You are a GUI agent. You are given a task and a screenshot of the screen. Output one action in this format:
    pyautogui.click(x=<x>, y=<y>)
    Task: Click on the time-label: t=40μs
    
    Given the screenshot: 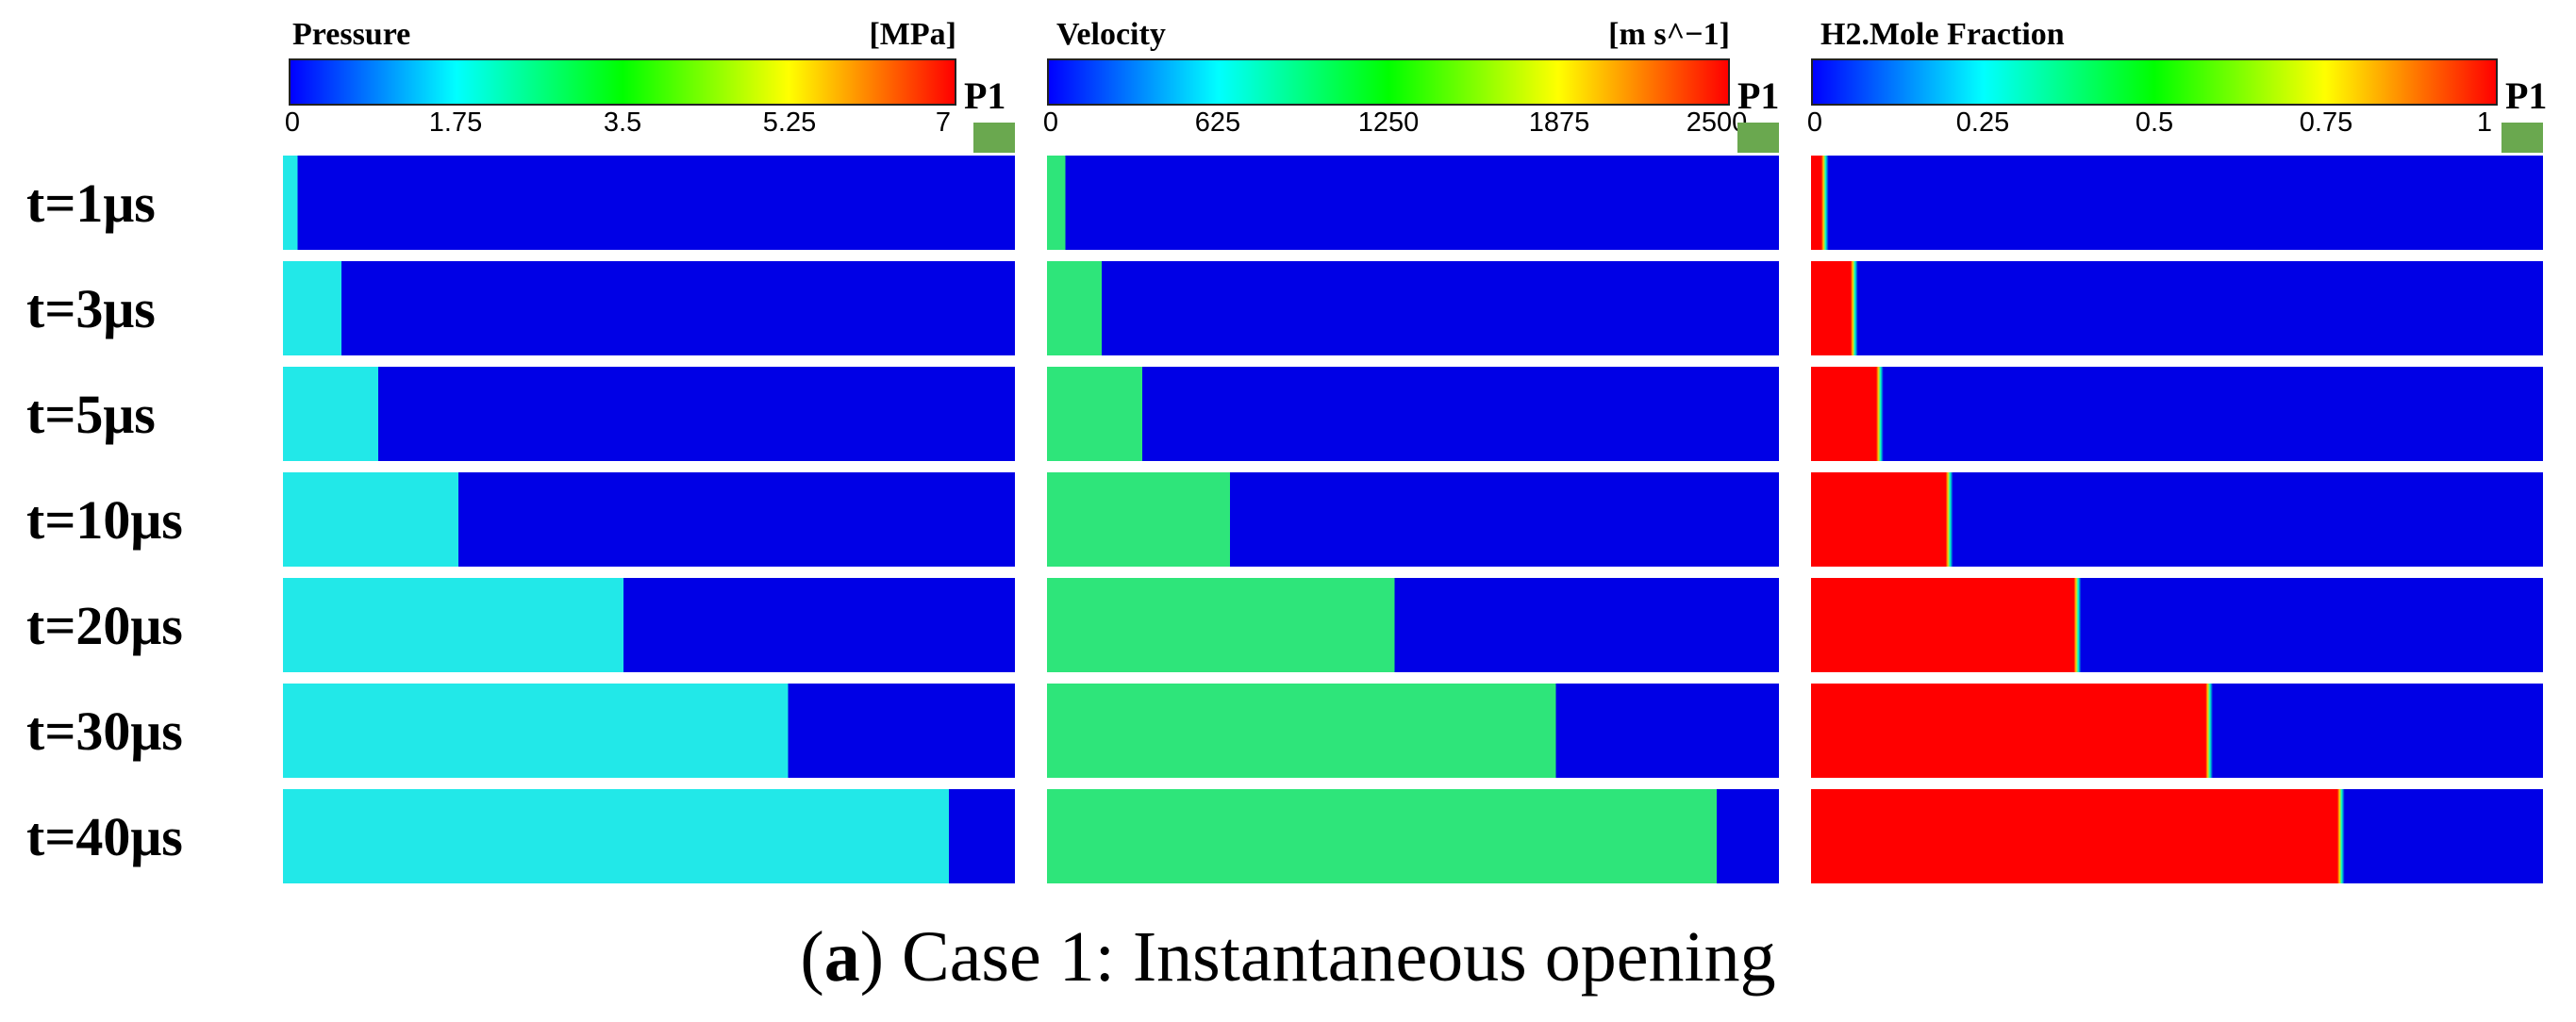 What is the action you would take?
    pyautogui.click(x=104, y=836)
    